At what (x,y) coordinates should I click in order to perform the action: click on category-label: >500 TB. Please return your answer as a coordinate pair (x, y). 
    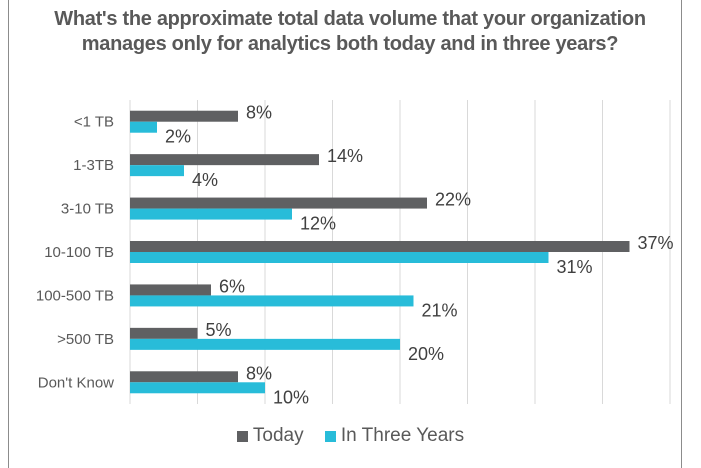
    Looking at the image, I should click on (85, 339).